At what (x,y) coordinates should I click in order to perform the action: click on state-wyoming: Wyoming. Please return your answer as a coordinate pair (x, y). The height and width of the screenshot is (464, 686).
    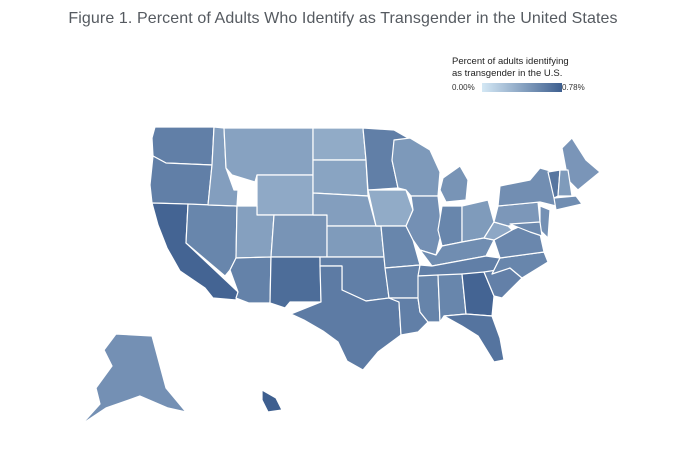
    Looking at the image, I should click on (285, 195).